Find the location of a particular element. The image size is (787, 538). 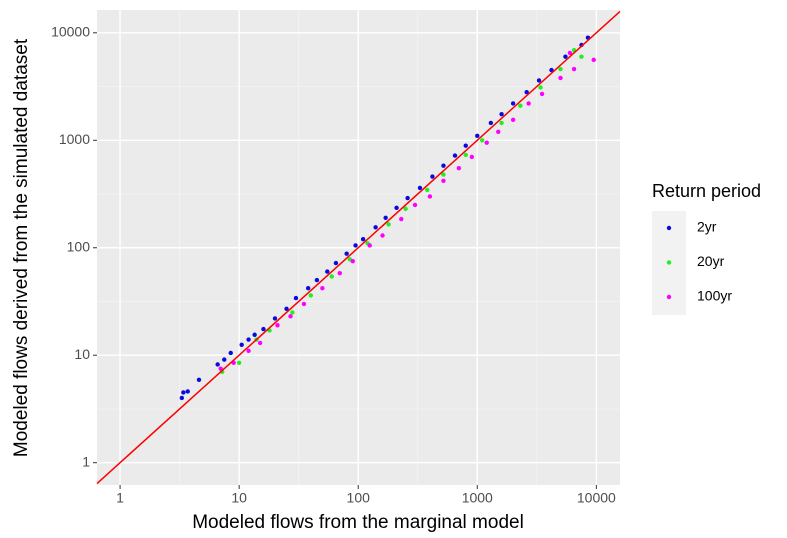

legend-label: 2yr is located at coordinates (707, 227).